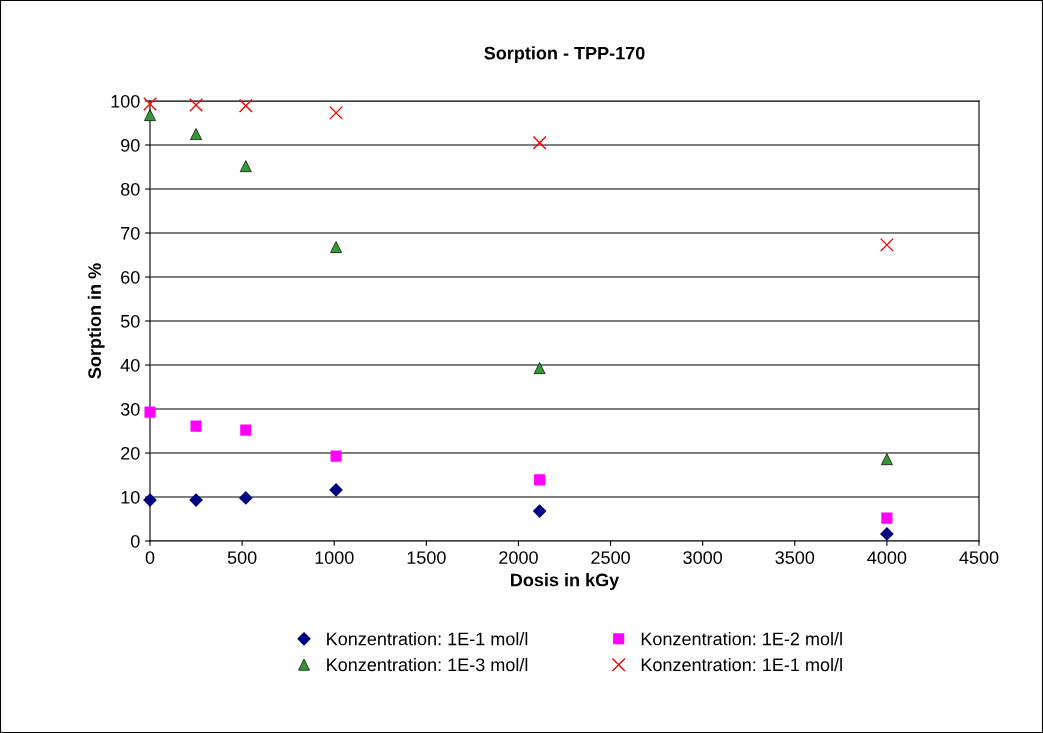 This screenshot has height=733, width=1043. Describe the element at coordinates (96, 321) in the screenshot. I see `y-axis-title: Sorption in %` at that location.